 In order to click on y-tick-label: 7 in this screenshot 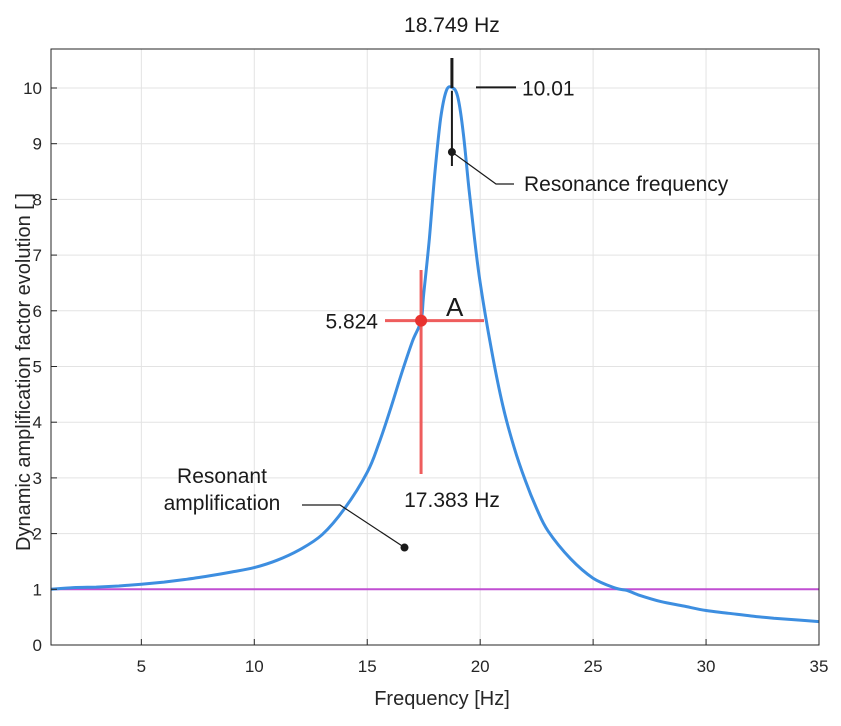, I will do `click(37, 255)`.